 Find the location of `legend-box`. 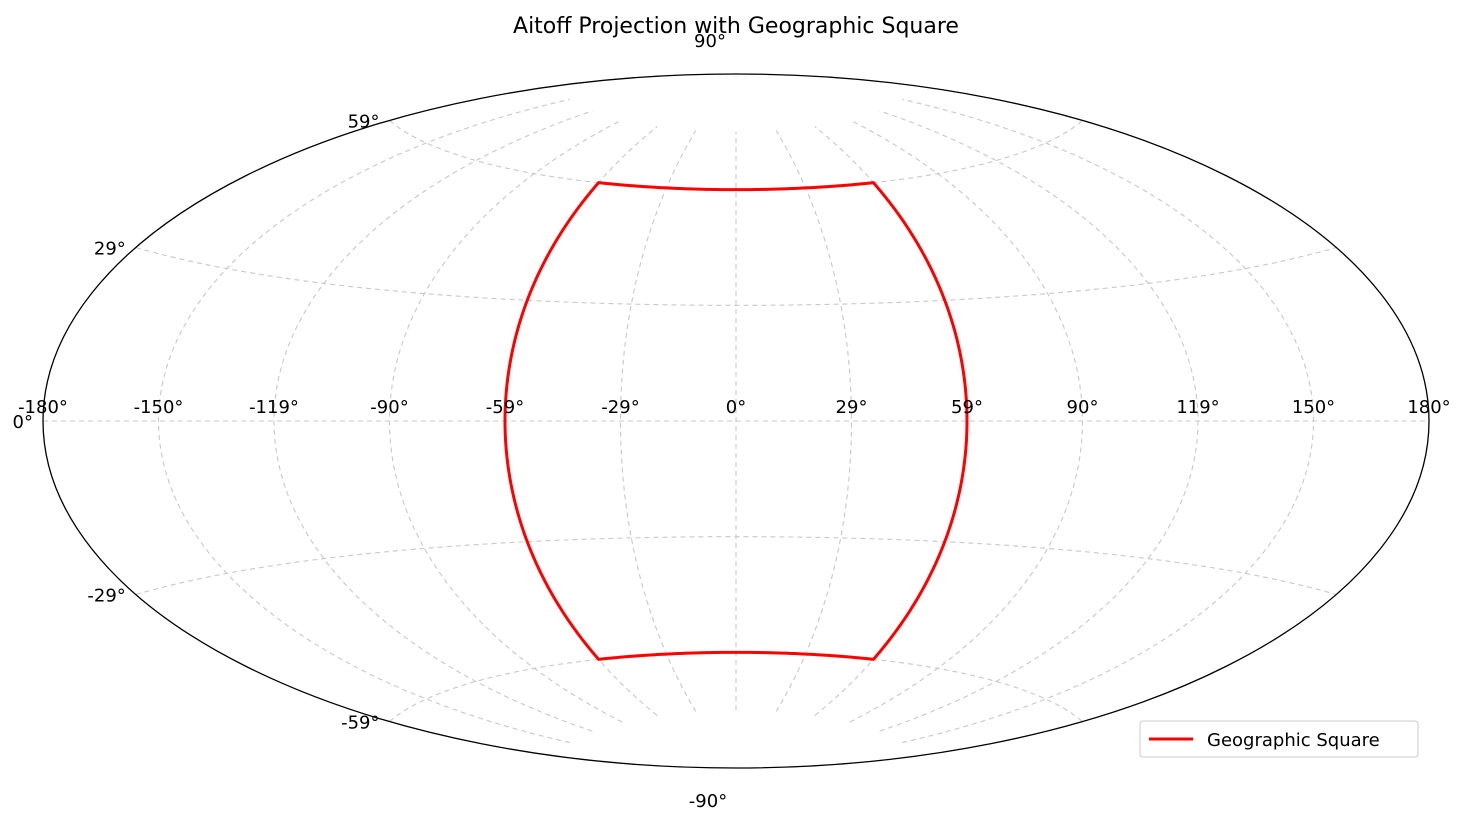

legend-box is located at coordinates (1279, 739).